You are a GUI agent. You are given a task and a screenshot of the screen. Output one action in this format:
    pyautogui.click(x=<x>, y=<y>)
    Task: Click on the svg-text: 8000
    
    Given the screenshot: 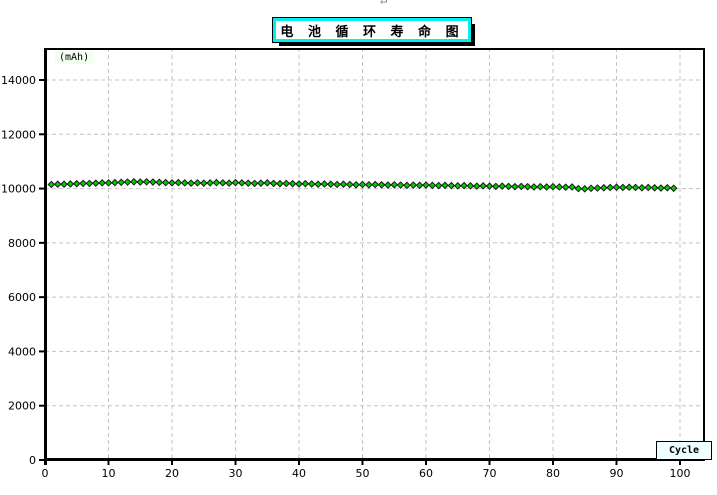 What is the action you would take?
    pyautogui.click(x=22, y=243)
    